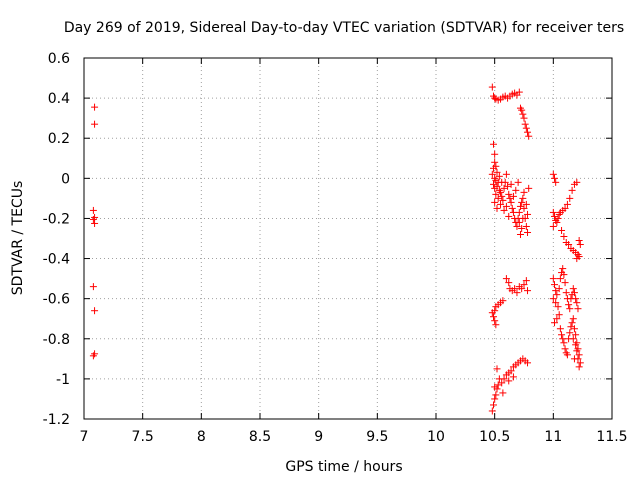  What do you see at coordinates (84, 437) in the screenshot?
I see `x-tick-label: 7` at bounding box center [84, 437].